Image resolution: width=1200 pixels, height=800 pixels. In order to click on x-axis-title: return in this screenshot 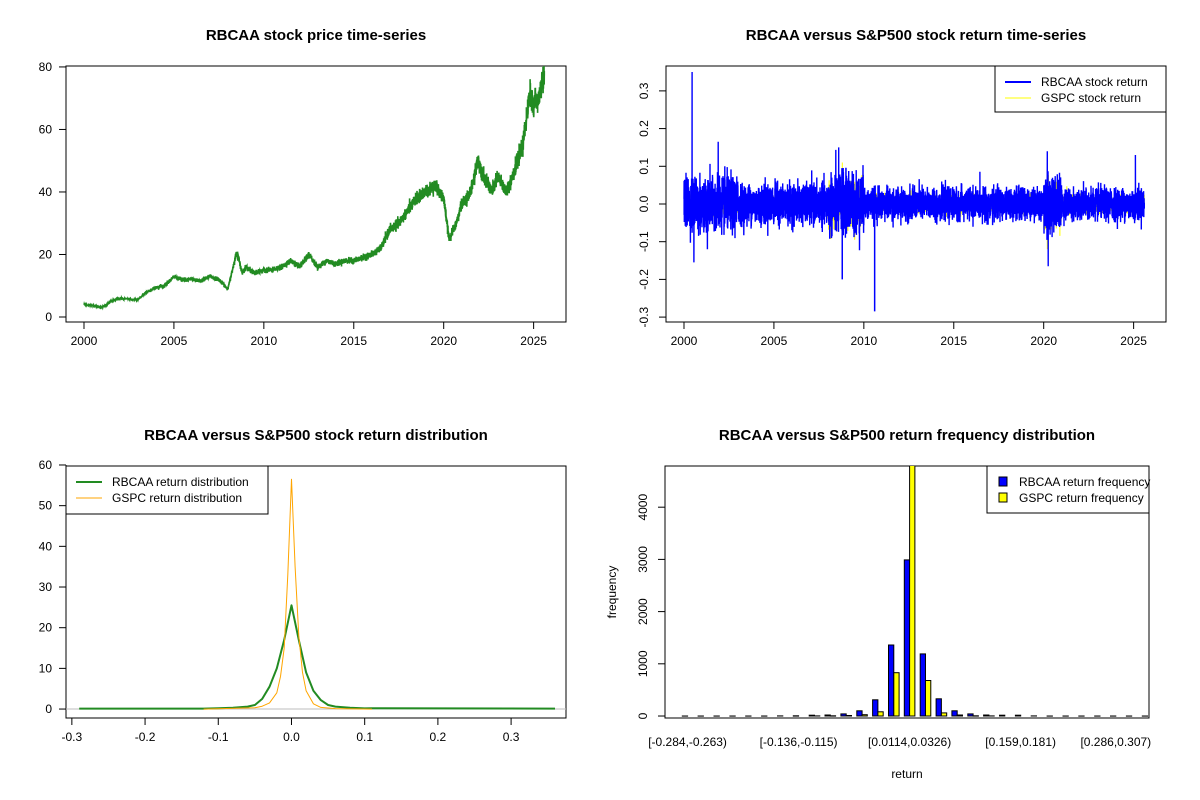, I will do `click(906, 774)`.